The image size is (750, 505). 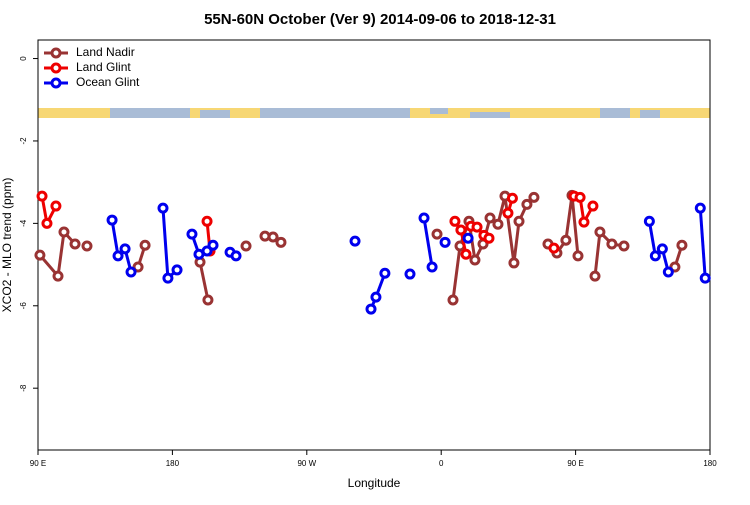 I want to click on x-tick-label: 0, so click(x=441, y=463).